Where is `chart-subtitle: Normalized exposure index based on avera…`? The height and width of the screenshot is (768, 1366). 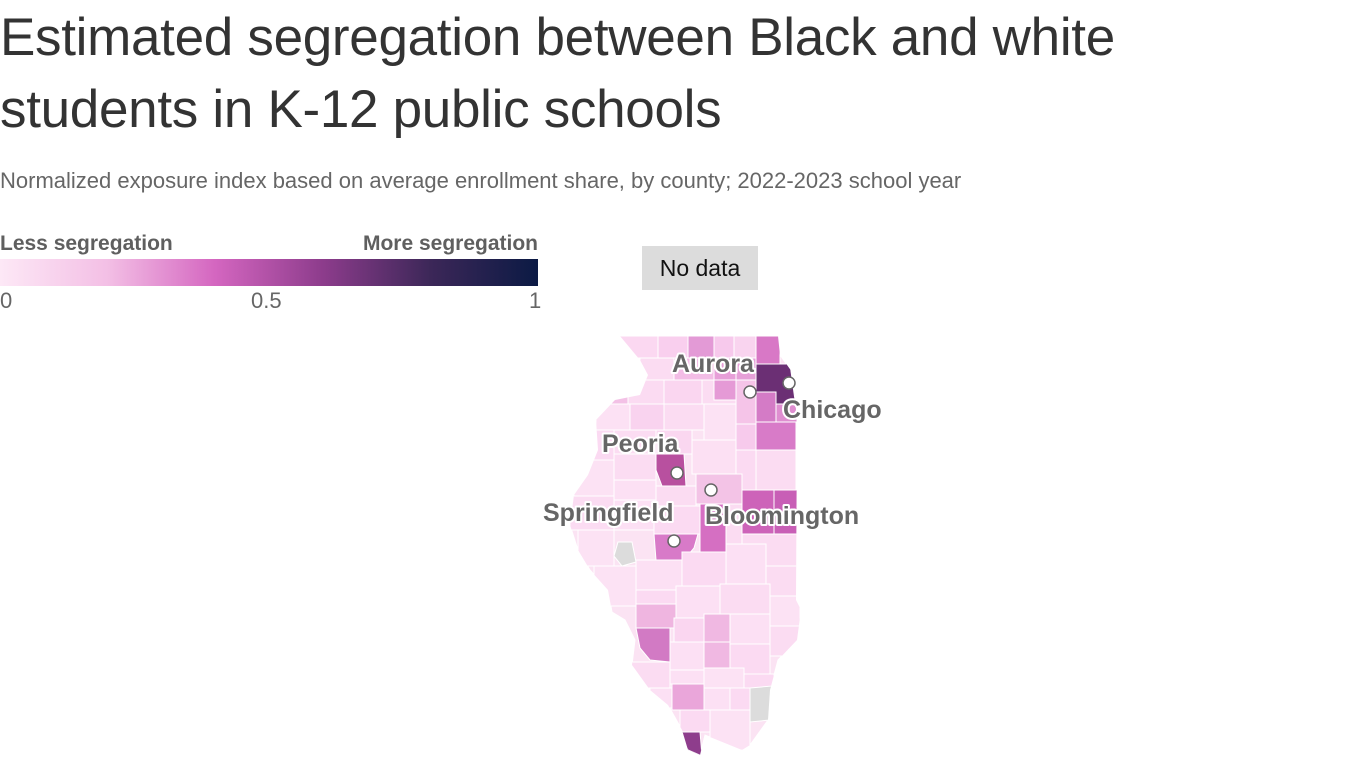
chart-subtitle: Normalized exposure index based on avera… is located at coordinates (481, 180).